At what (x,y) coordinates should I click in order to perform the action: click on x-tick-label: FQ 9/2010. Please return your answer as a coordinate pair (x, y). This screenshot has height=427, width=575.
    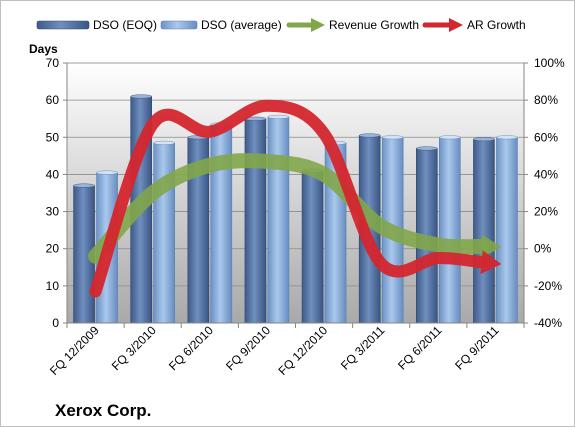
    Looking at the image, I should click on (248, 348).